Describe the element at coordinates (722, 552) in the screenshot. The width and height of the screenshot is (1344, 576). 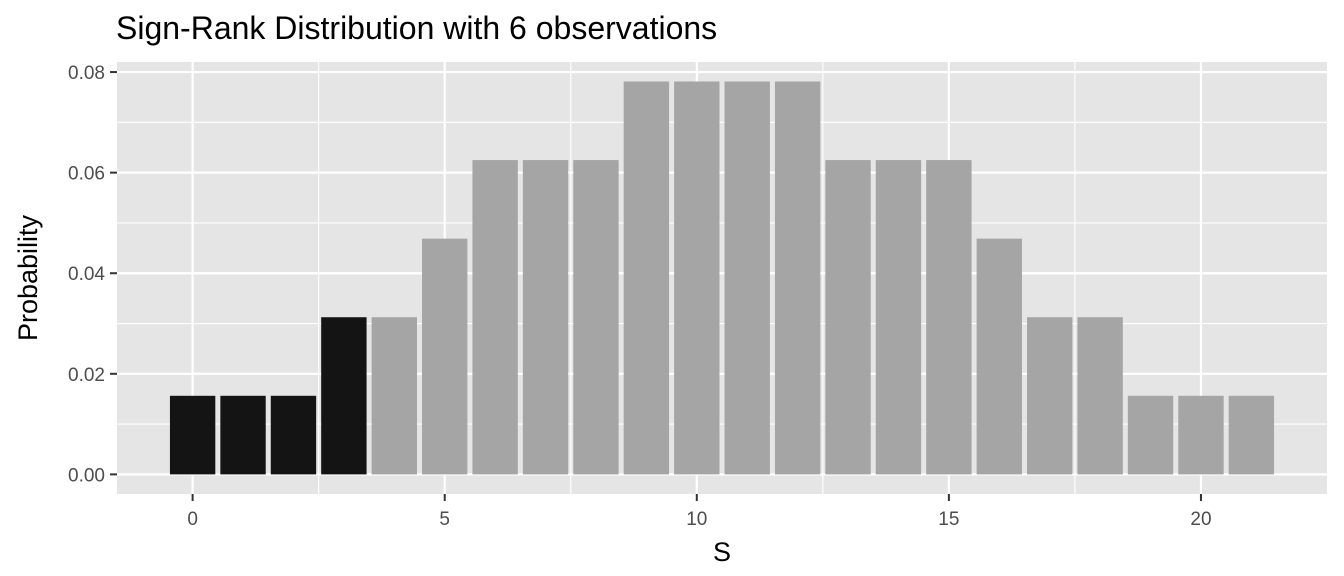
I see `x-axis-label: S` at that location.